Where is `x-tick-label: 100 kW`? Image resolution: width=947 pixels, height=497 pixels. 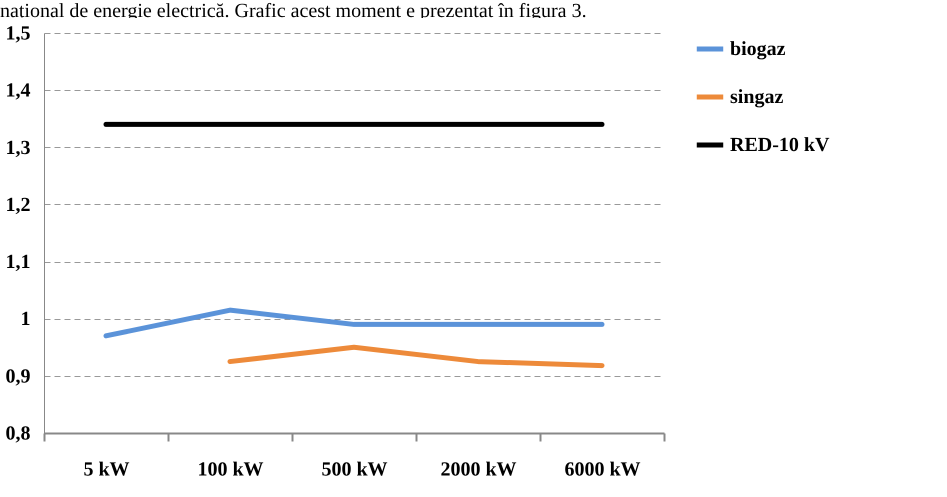
x-tick-label: 100 kW is located at coordinates (230, 469).